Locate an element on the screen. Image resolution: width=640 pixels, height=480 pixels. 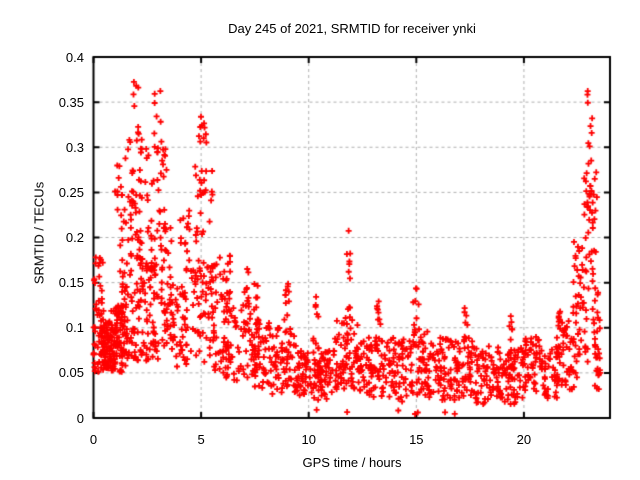
y-tick-label: 0.1 is located at coordinates (74, 328).